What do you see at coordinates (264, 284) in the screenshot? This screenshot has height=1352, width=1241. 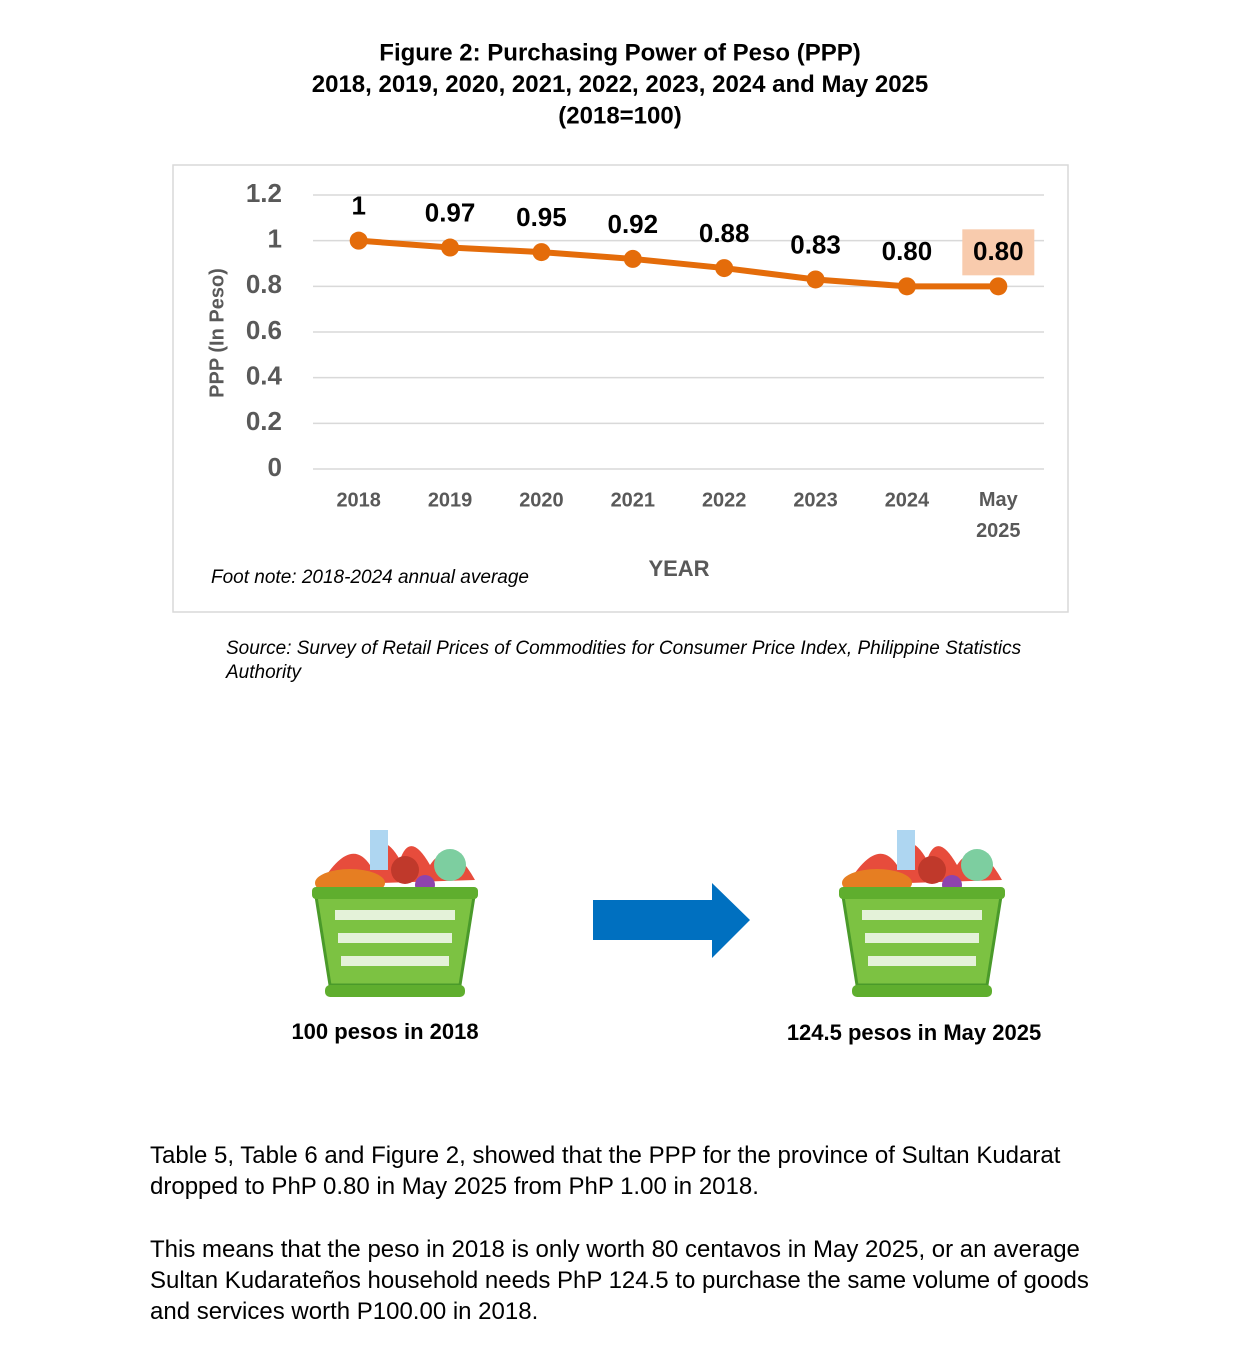 I see `y-tick-label: 0.8` at bounding box center [264, 284].